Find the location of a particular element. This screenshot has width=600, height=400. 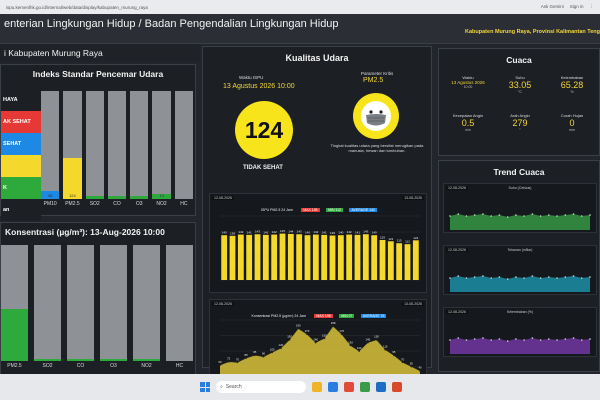

ispu-xlabel: O3 is located at coordinates (139, 204).